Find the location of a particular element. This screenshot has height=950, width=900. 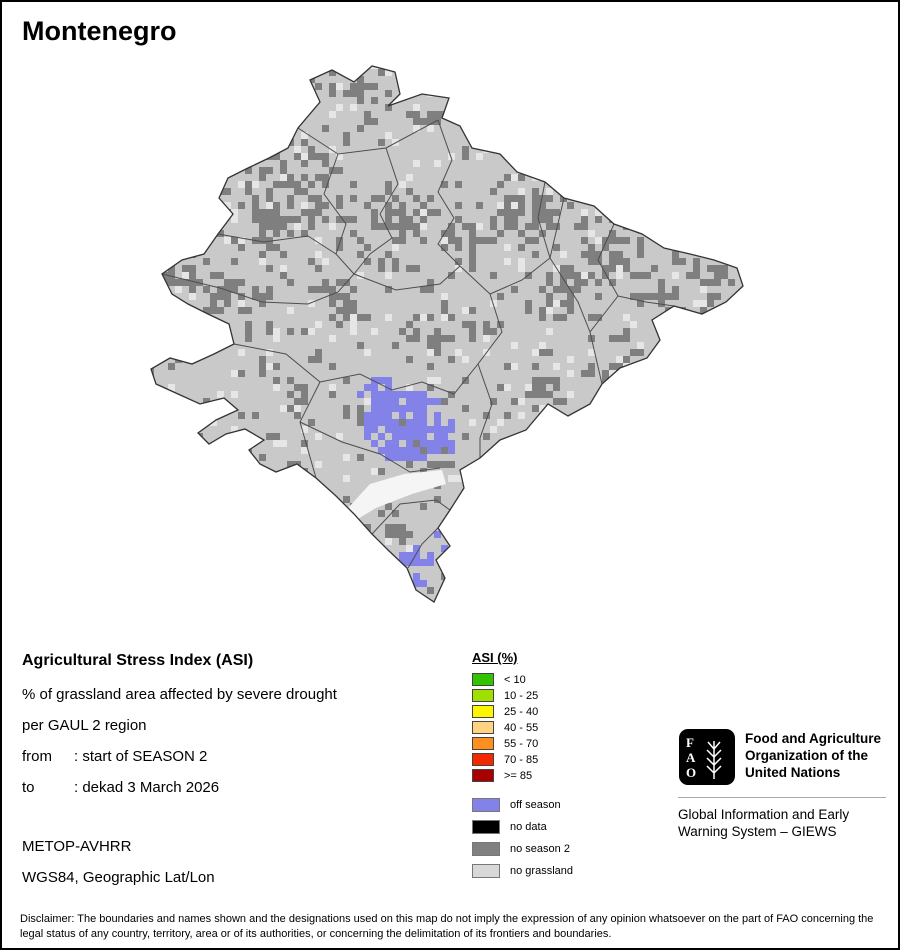

legend-row: 40 - 55 is located at coordinates (522, 727).